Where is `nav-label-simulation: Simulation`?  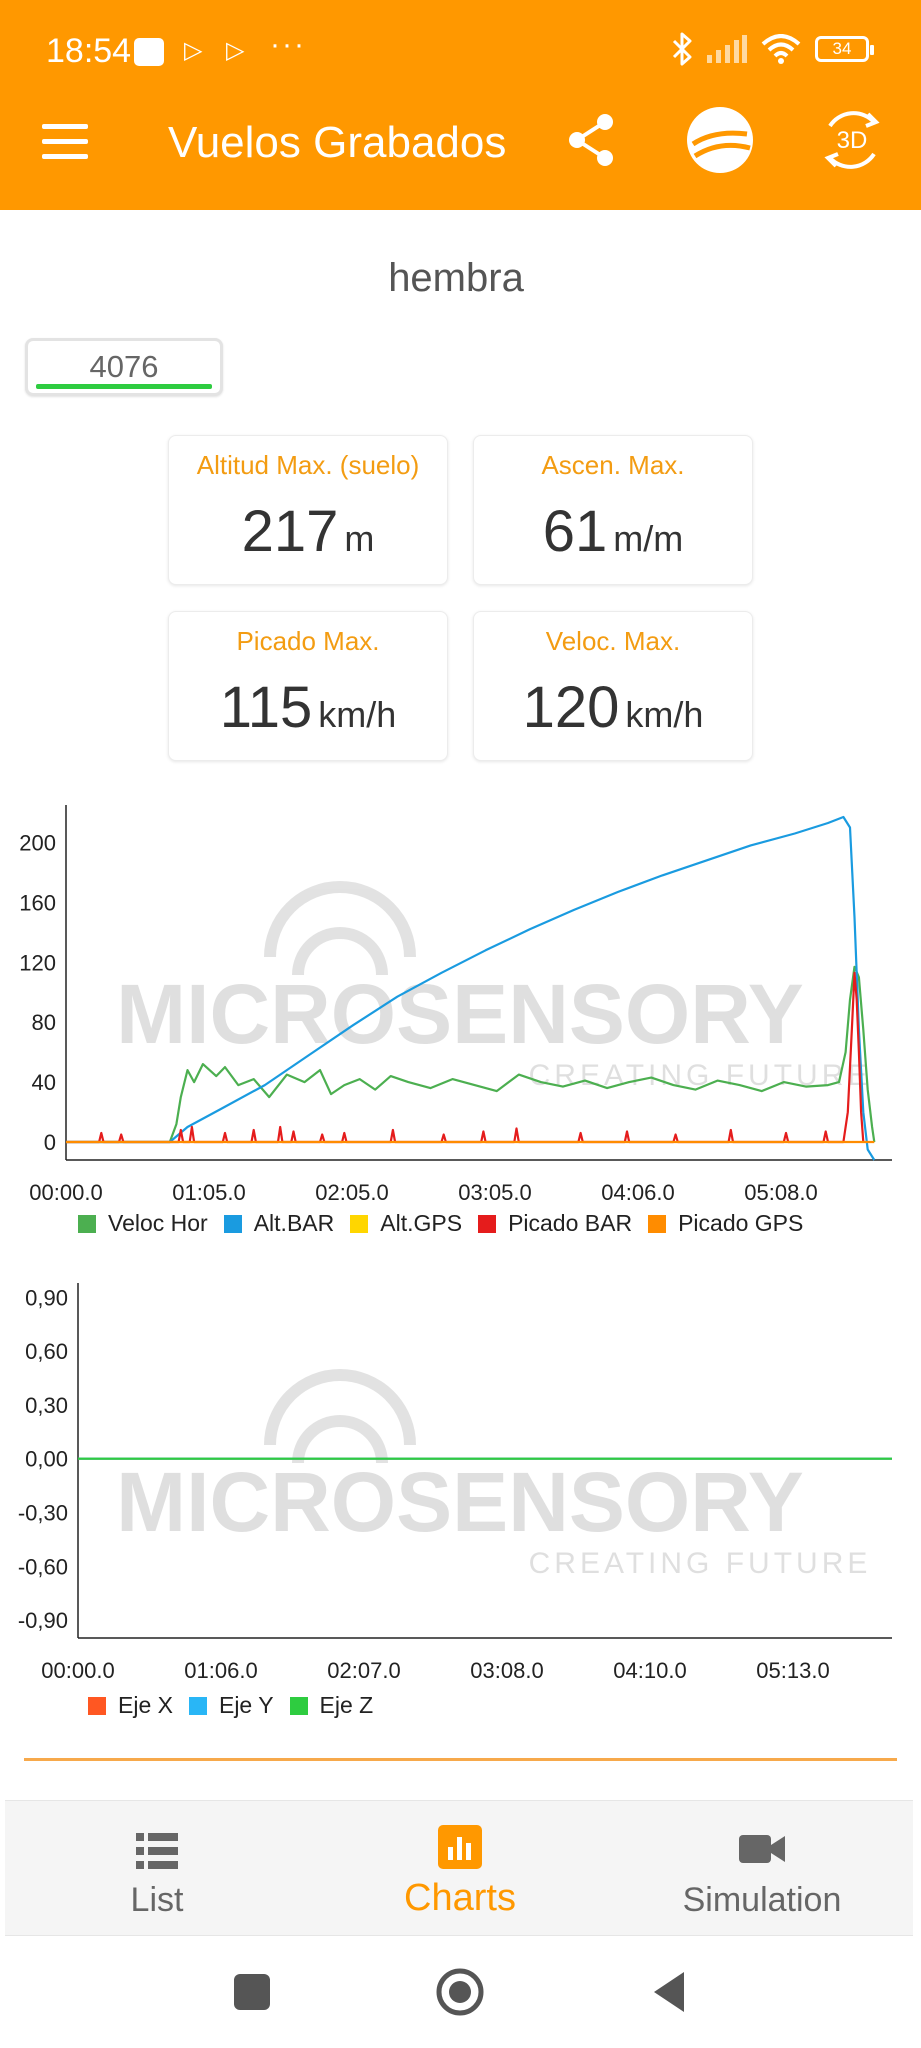
nav-label-simulation: Simulation is located at coordinates (762, 1900).